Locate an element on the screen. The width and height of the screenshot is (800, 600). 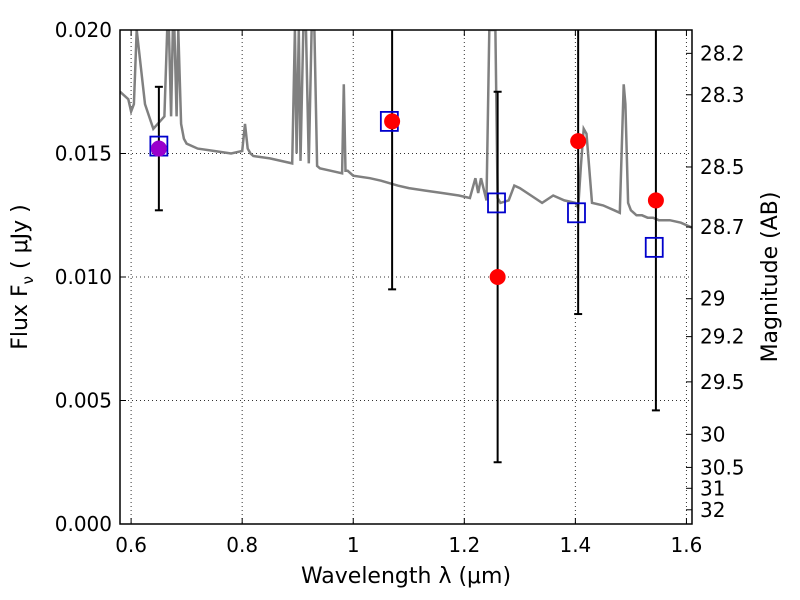
x-tick-label: 1.6 is located at coordinates (687, 545).